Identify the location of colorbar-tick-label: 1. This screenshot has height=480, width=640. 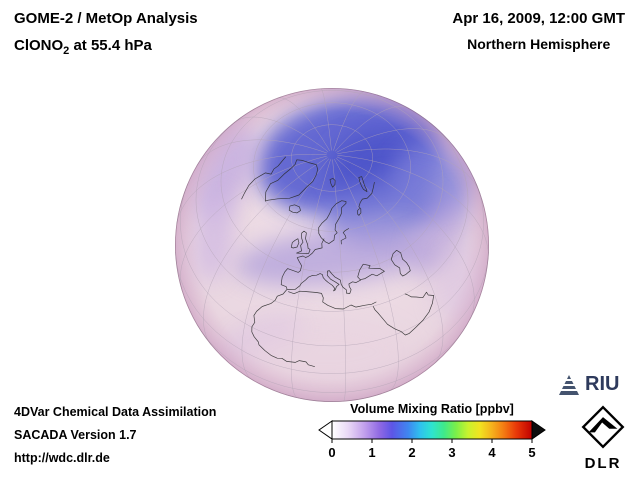
(371, 452).